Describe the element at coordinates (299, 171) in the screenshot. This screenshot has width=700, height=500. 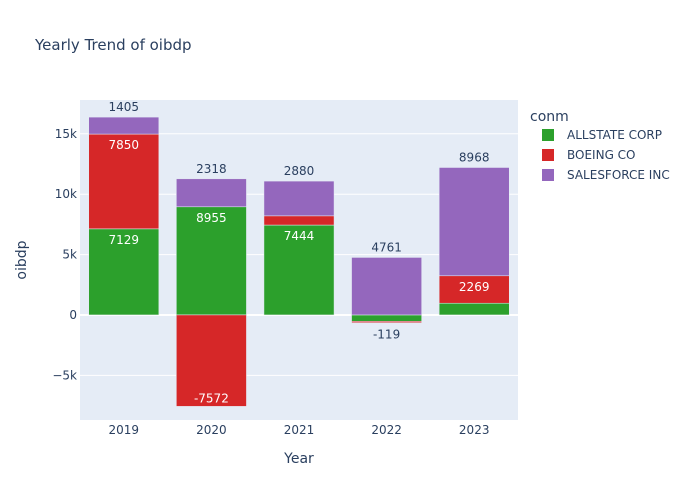
I see `data-label: 2880` at that location.